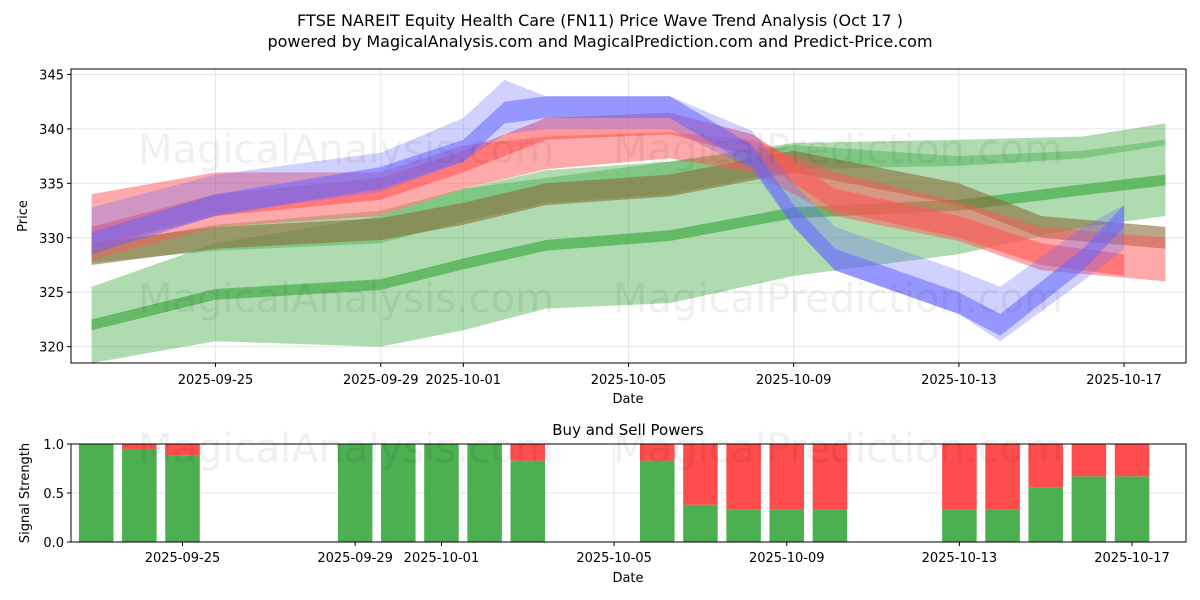 The width and height of the screenshot is (1200, 600). I want to click on watermark-analysis-mid: MagicalAnalysis.com, so click(346, 299).